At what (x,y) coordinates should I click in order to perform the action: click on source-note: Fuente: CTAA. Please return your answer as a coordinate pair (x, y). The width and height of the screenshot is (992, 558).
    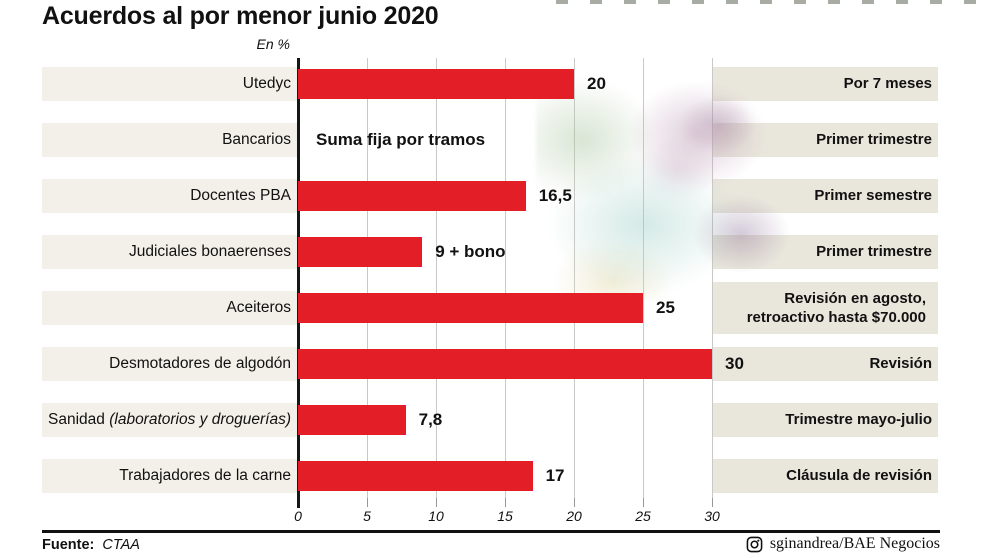
    Looking at the image, I should click on (91, 545).